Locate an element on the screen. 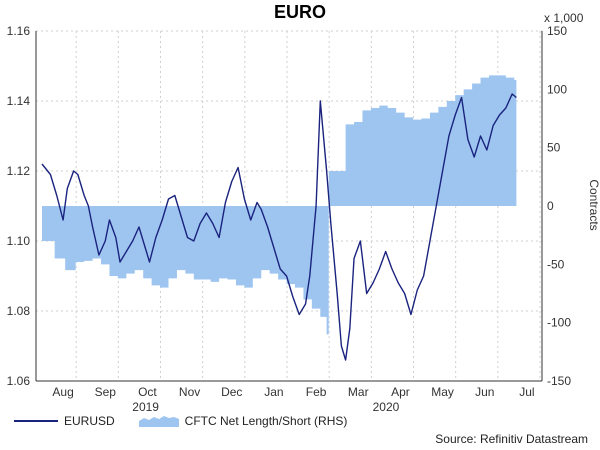 This screenshot has height=450, width=600. left-axis-ticks: 1.06 1.08 1.10 1.12 1.14 1.16 is located at coordinates (19, 206).